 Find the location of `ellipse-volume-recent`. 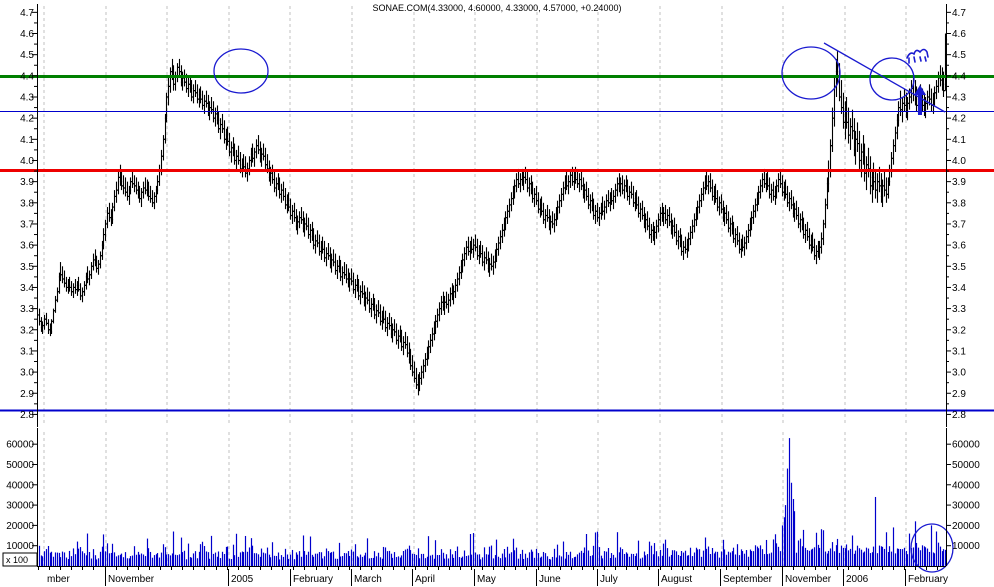

ellipse-volume-recent is located at coordinates (932, 548).